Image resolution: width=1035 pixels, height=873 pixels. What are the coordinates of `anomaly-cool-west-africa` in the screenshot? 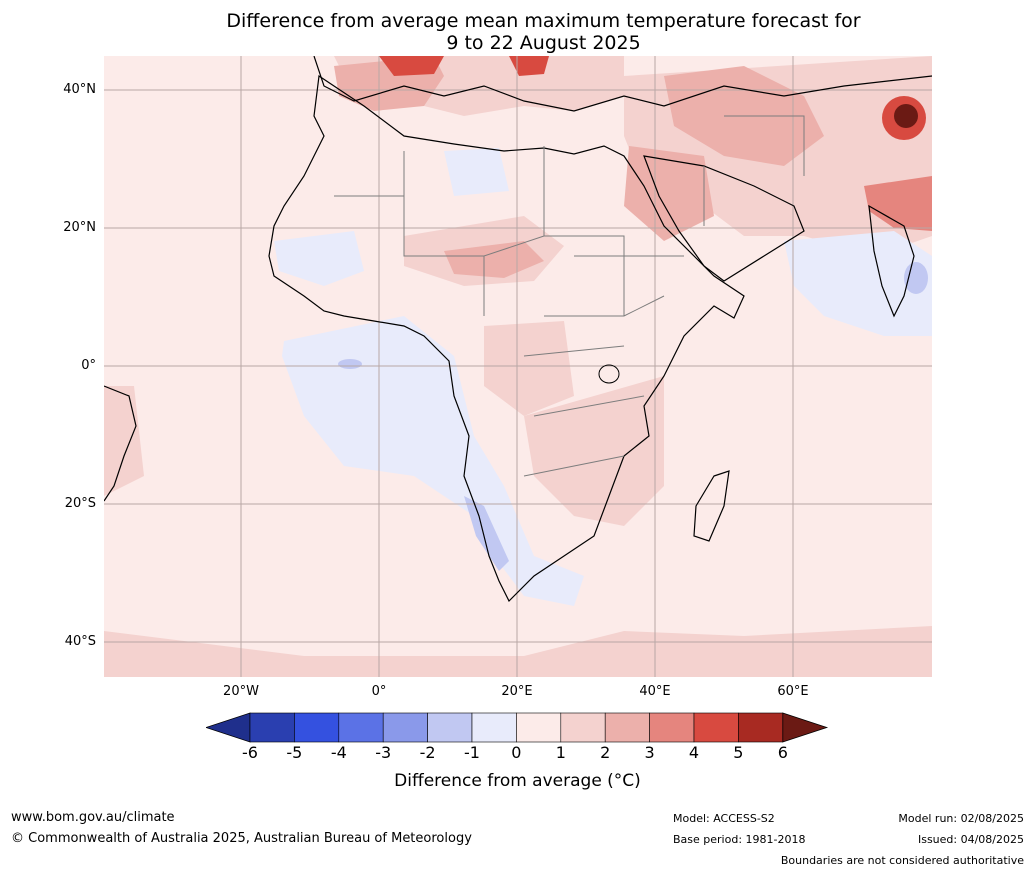 It's located at (319, 258).